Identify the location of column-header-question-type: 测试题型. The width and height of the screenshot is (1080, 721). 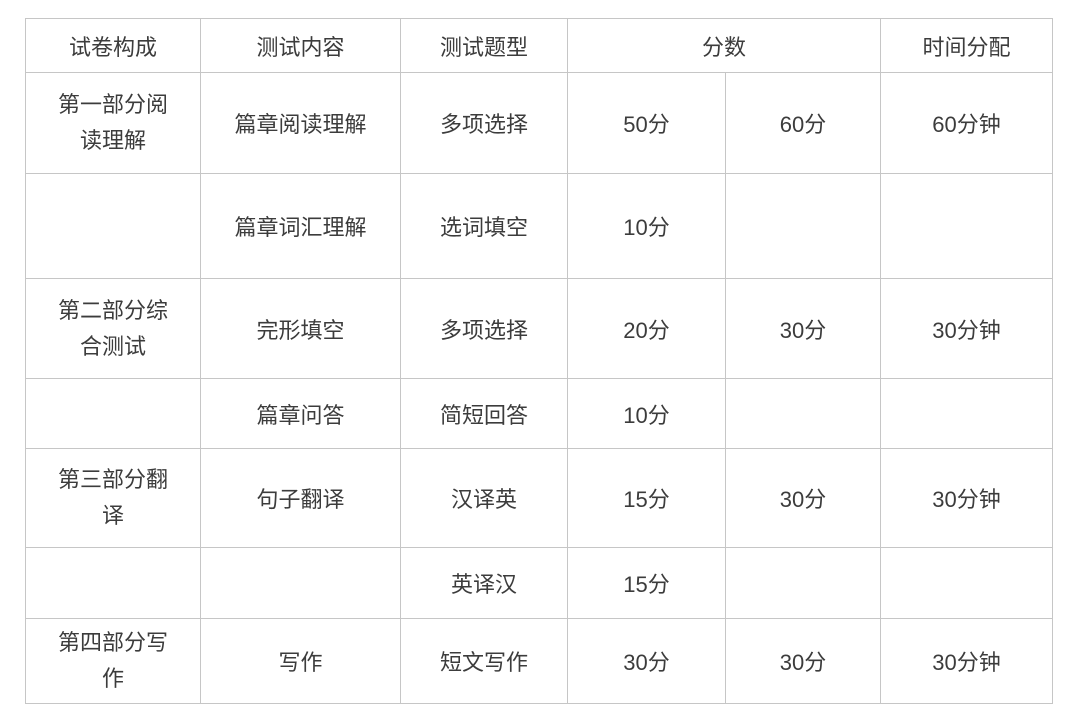
(484, 45).